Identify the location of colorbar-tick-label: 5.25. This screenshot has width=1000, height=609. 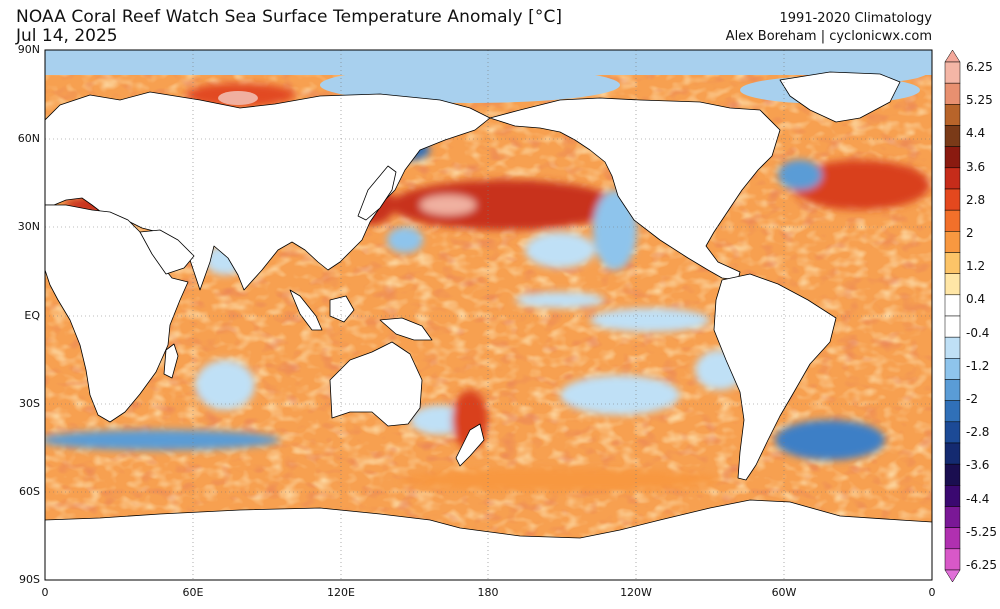
(979, 100).